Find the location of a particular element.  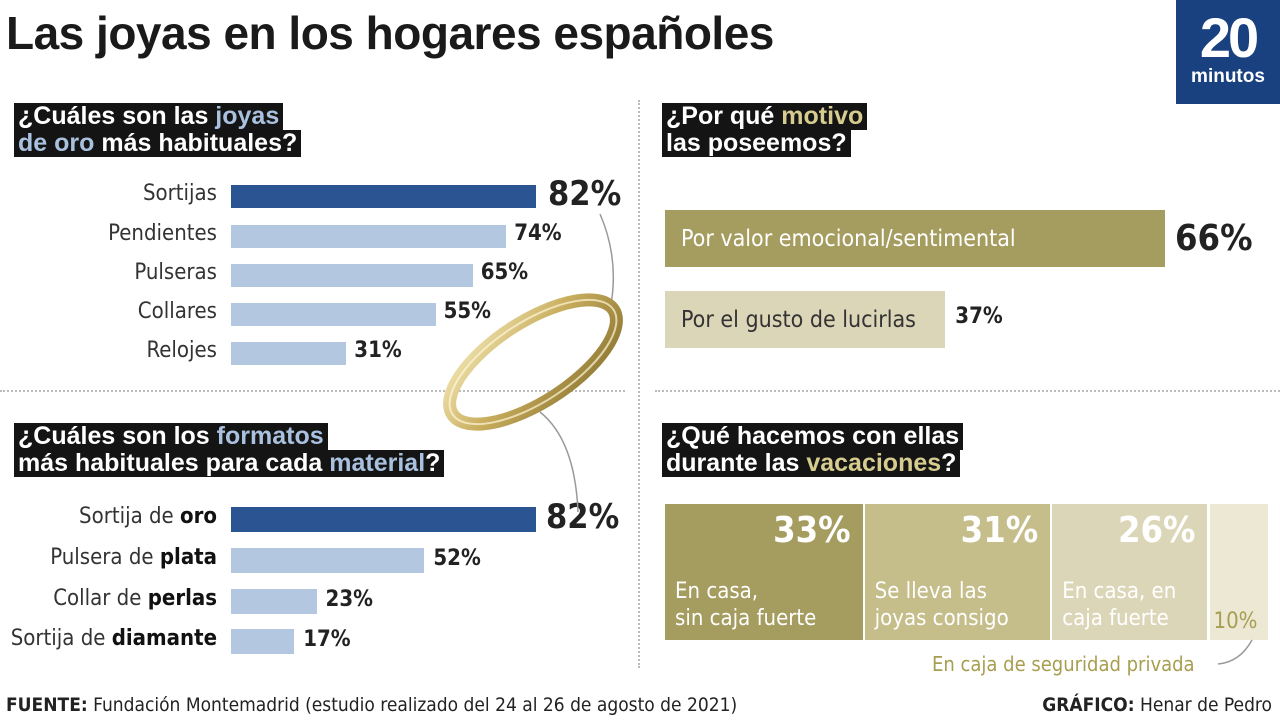

q4-text-b: durante las is located at coordinates (736, 463).